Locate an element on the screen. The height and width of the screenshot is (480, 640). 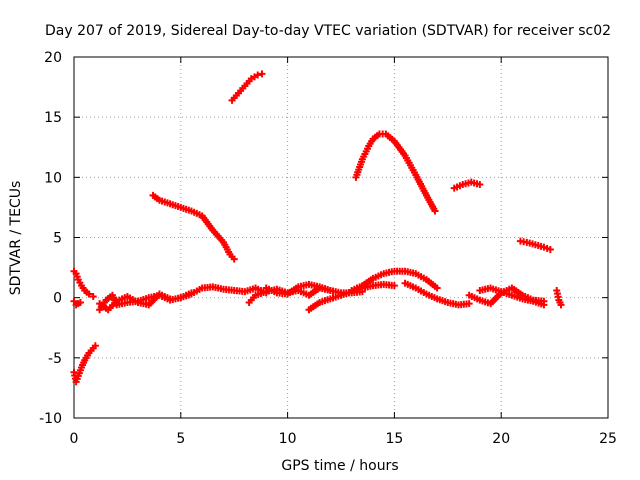
x-tick-label: 25 is located at coordinates (608, 439).